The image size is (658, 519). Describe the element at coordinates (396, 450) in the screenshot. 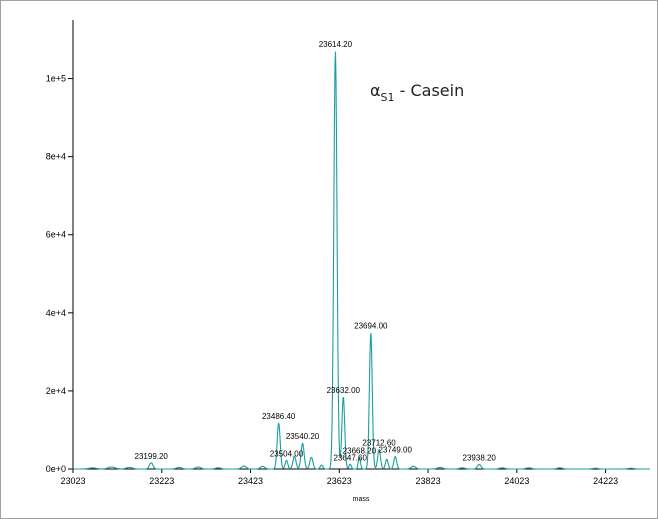

I see `peak-label: 23749.00` at that location.